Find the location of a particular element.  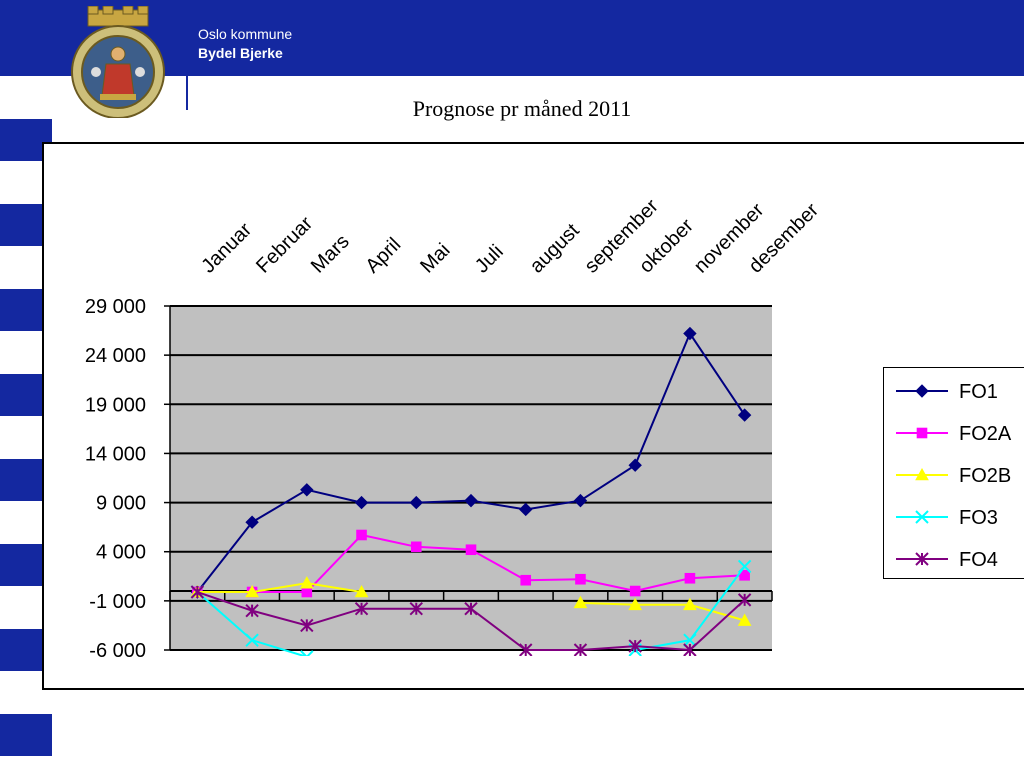

slide-title: Prognose pr måned 2011 is located at coordinates (522, 108).